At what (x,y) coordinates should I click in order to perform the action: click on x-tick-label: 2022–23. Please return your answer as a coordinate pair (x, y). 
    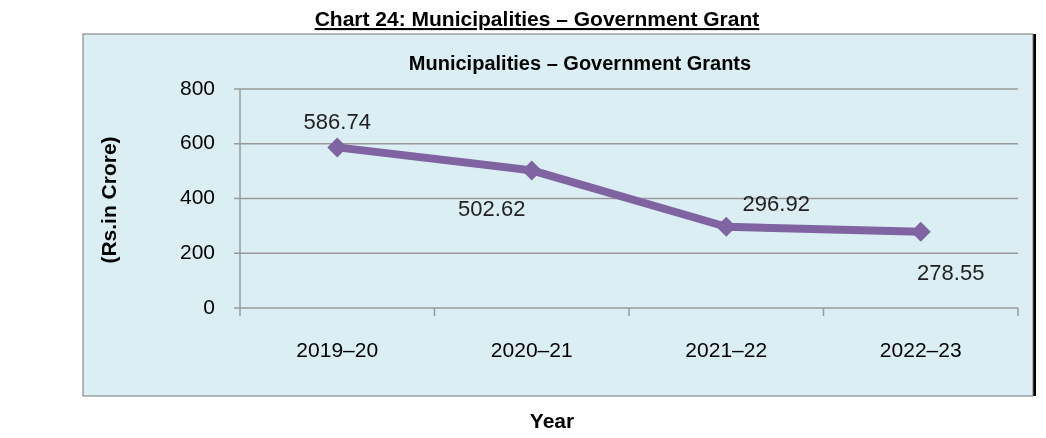
    Looking at the image, I should click on (920, 349).